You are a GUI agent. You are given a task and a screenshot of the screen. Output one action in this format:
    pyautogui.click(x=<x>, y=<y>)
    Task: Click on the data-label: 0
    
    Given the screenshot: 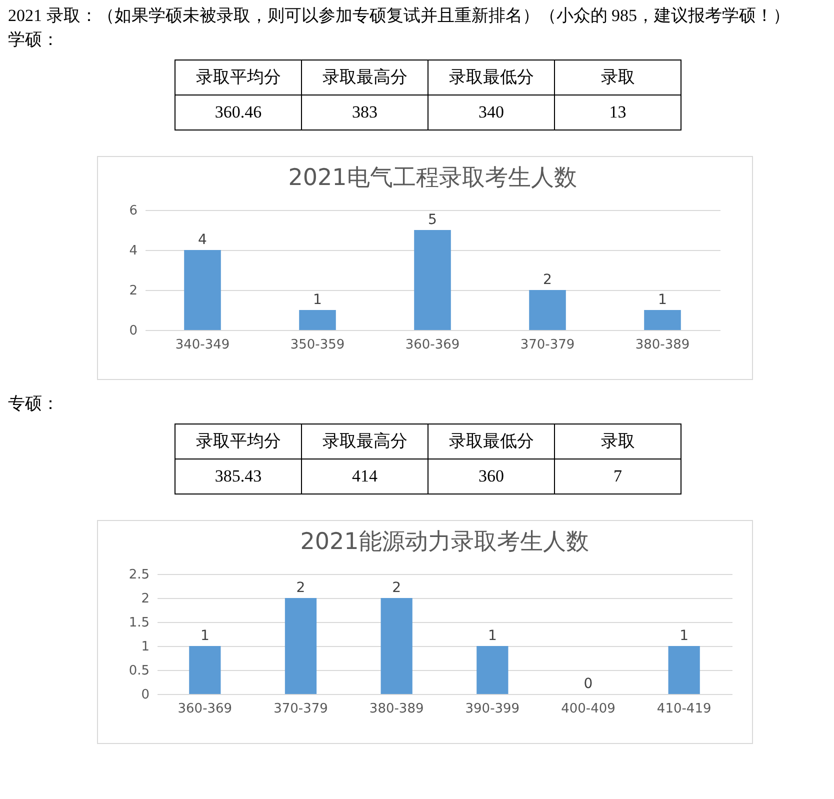 What is the action you would take?
    pyautogui.click(x=588, y=684)
    